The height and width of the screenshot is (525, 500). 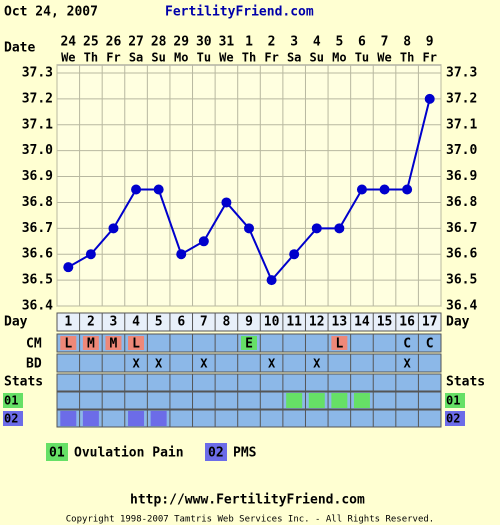 I want to click on y-tick-label: 37.0, so click(x=461, y=150).